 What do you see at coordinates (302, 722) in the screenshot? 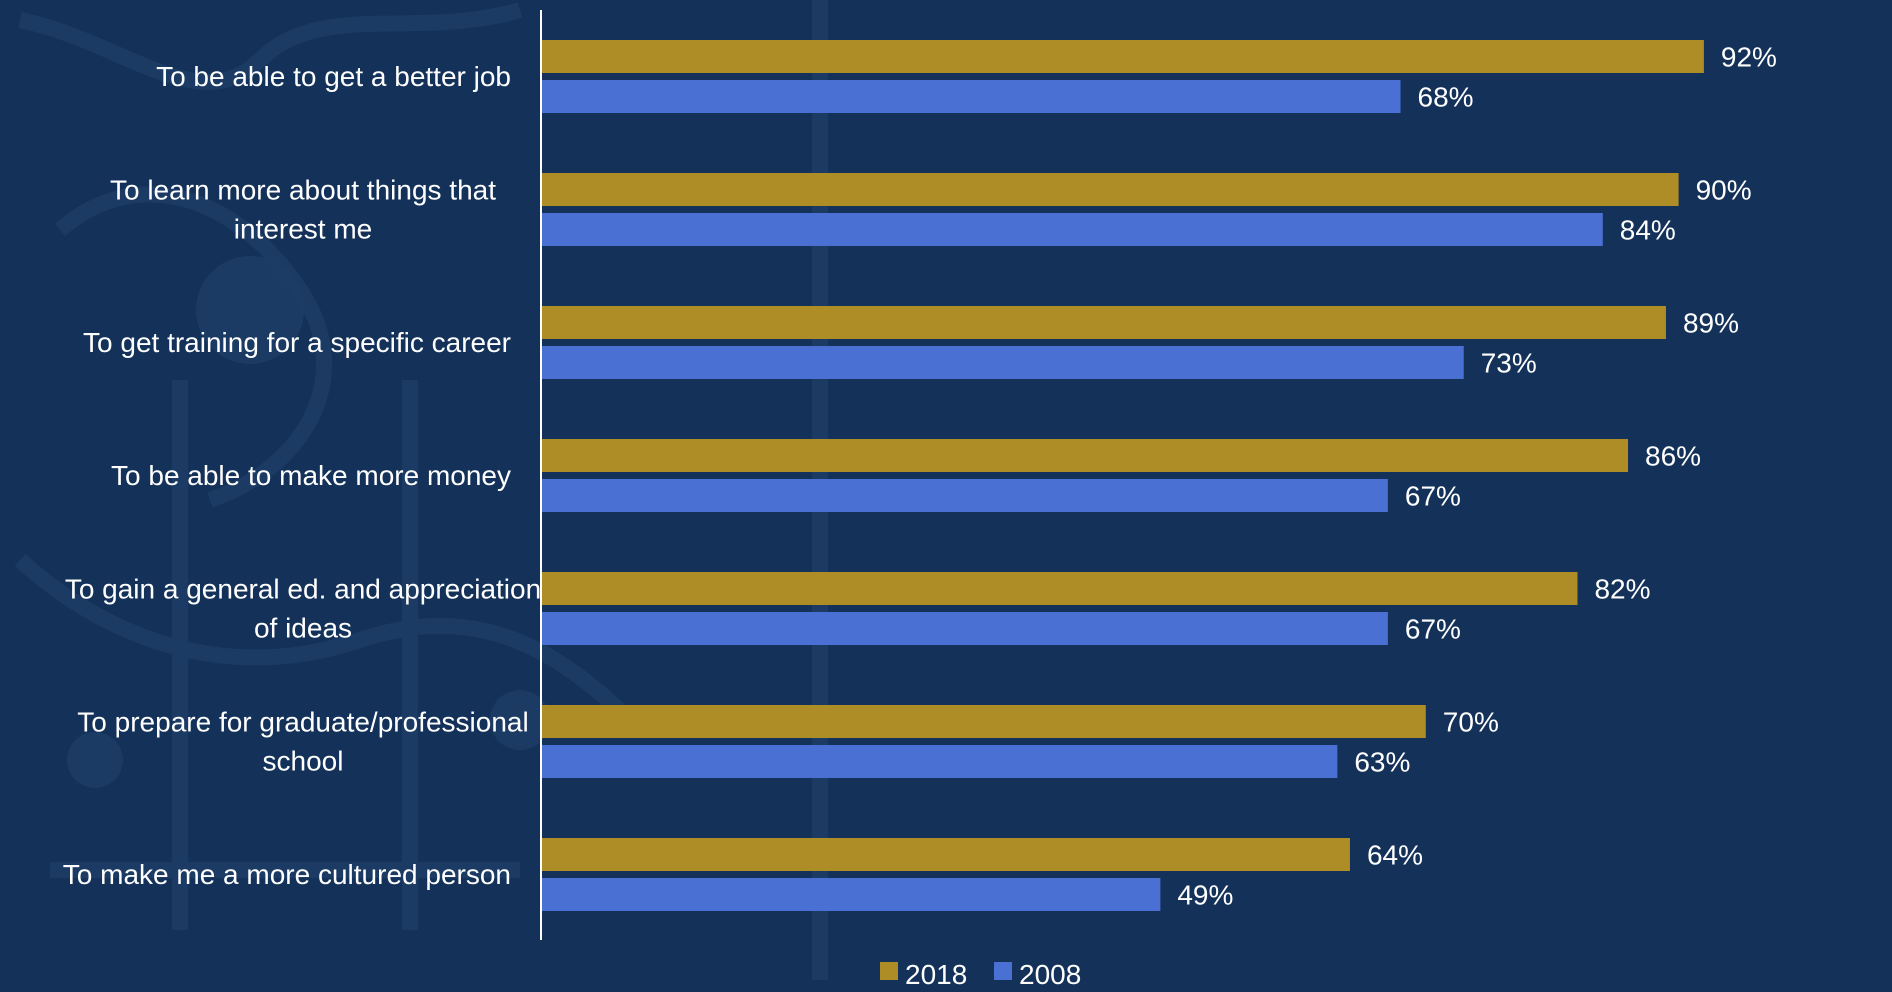
I see `category-label-line: To prepare for graduate/professional` at bounding box center [302, 722].